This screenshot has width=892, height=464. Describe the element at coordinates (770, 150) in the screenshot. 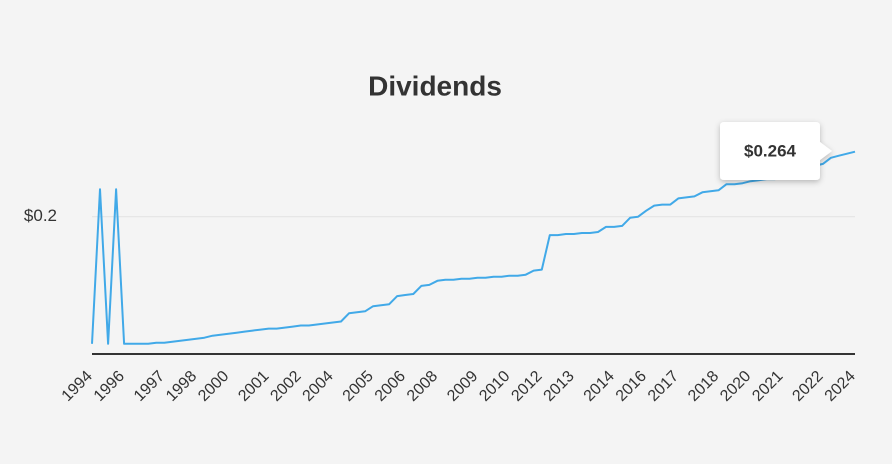

I see `tooltip-text: $0.264` at that location.